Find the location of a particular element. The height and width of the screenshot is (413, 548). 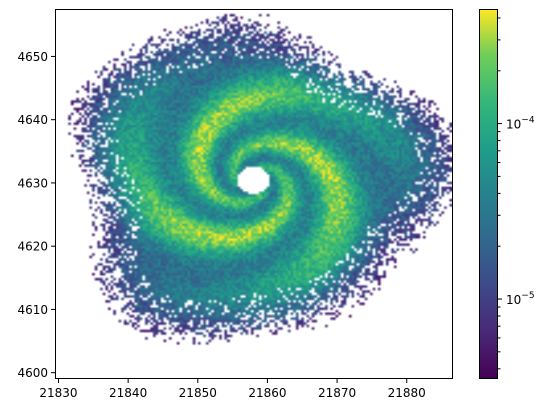

colorbar-tick-label: 10⁻⁴ is located at coordinates (520, 124).